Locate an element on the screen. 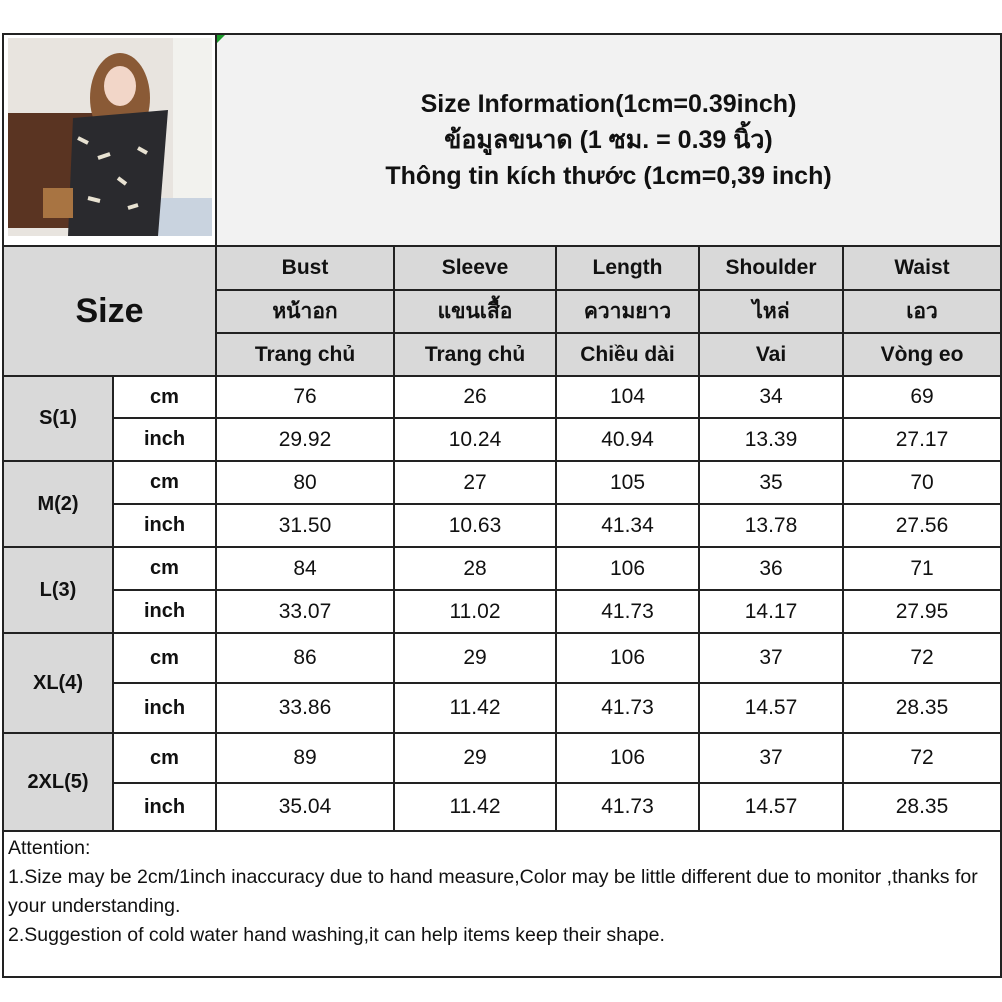 The width and height of the screenshot is (1002, 1002). column-header-th: ความยาว is located at coordinates (627, 311).